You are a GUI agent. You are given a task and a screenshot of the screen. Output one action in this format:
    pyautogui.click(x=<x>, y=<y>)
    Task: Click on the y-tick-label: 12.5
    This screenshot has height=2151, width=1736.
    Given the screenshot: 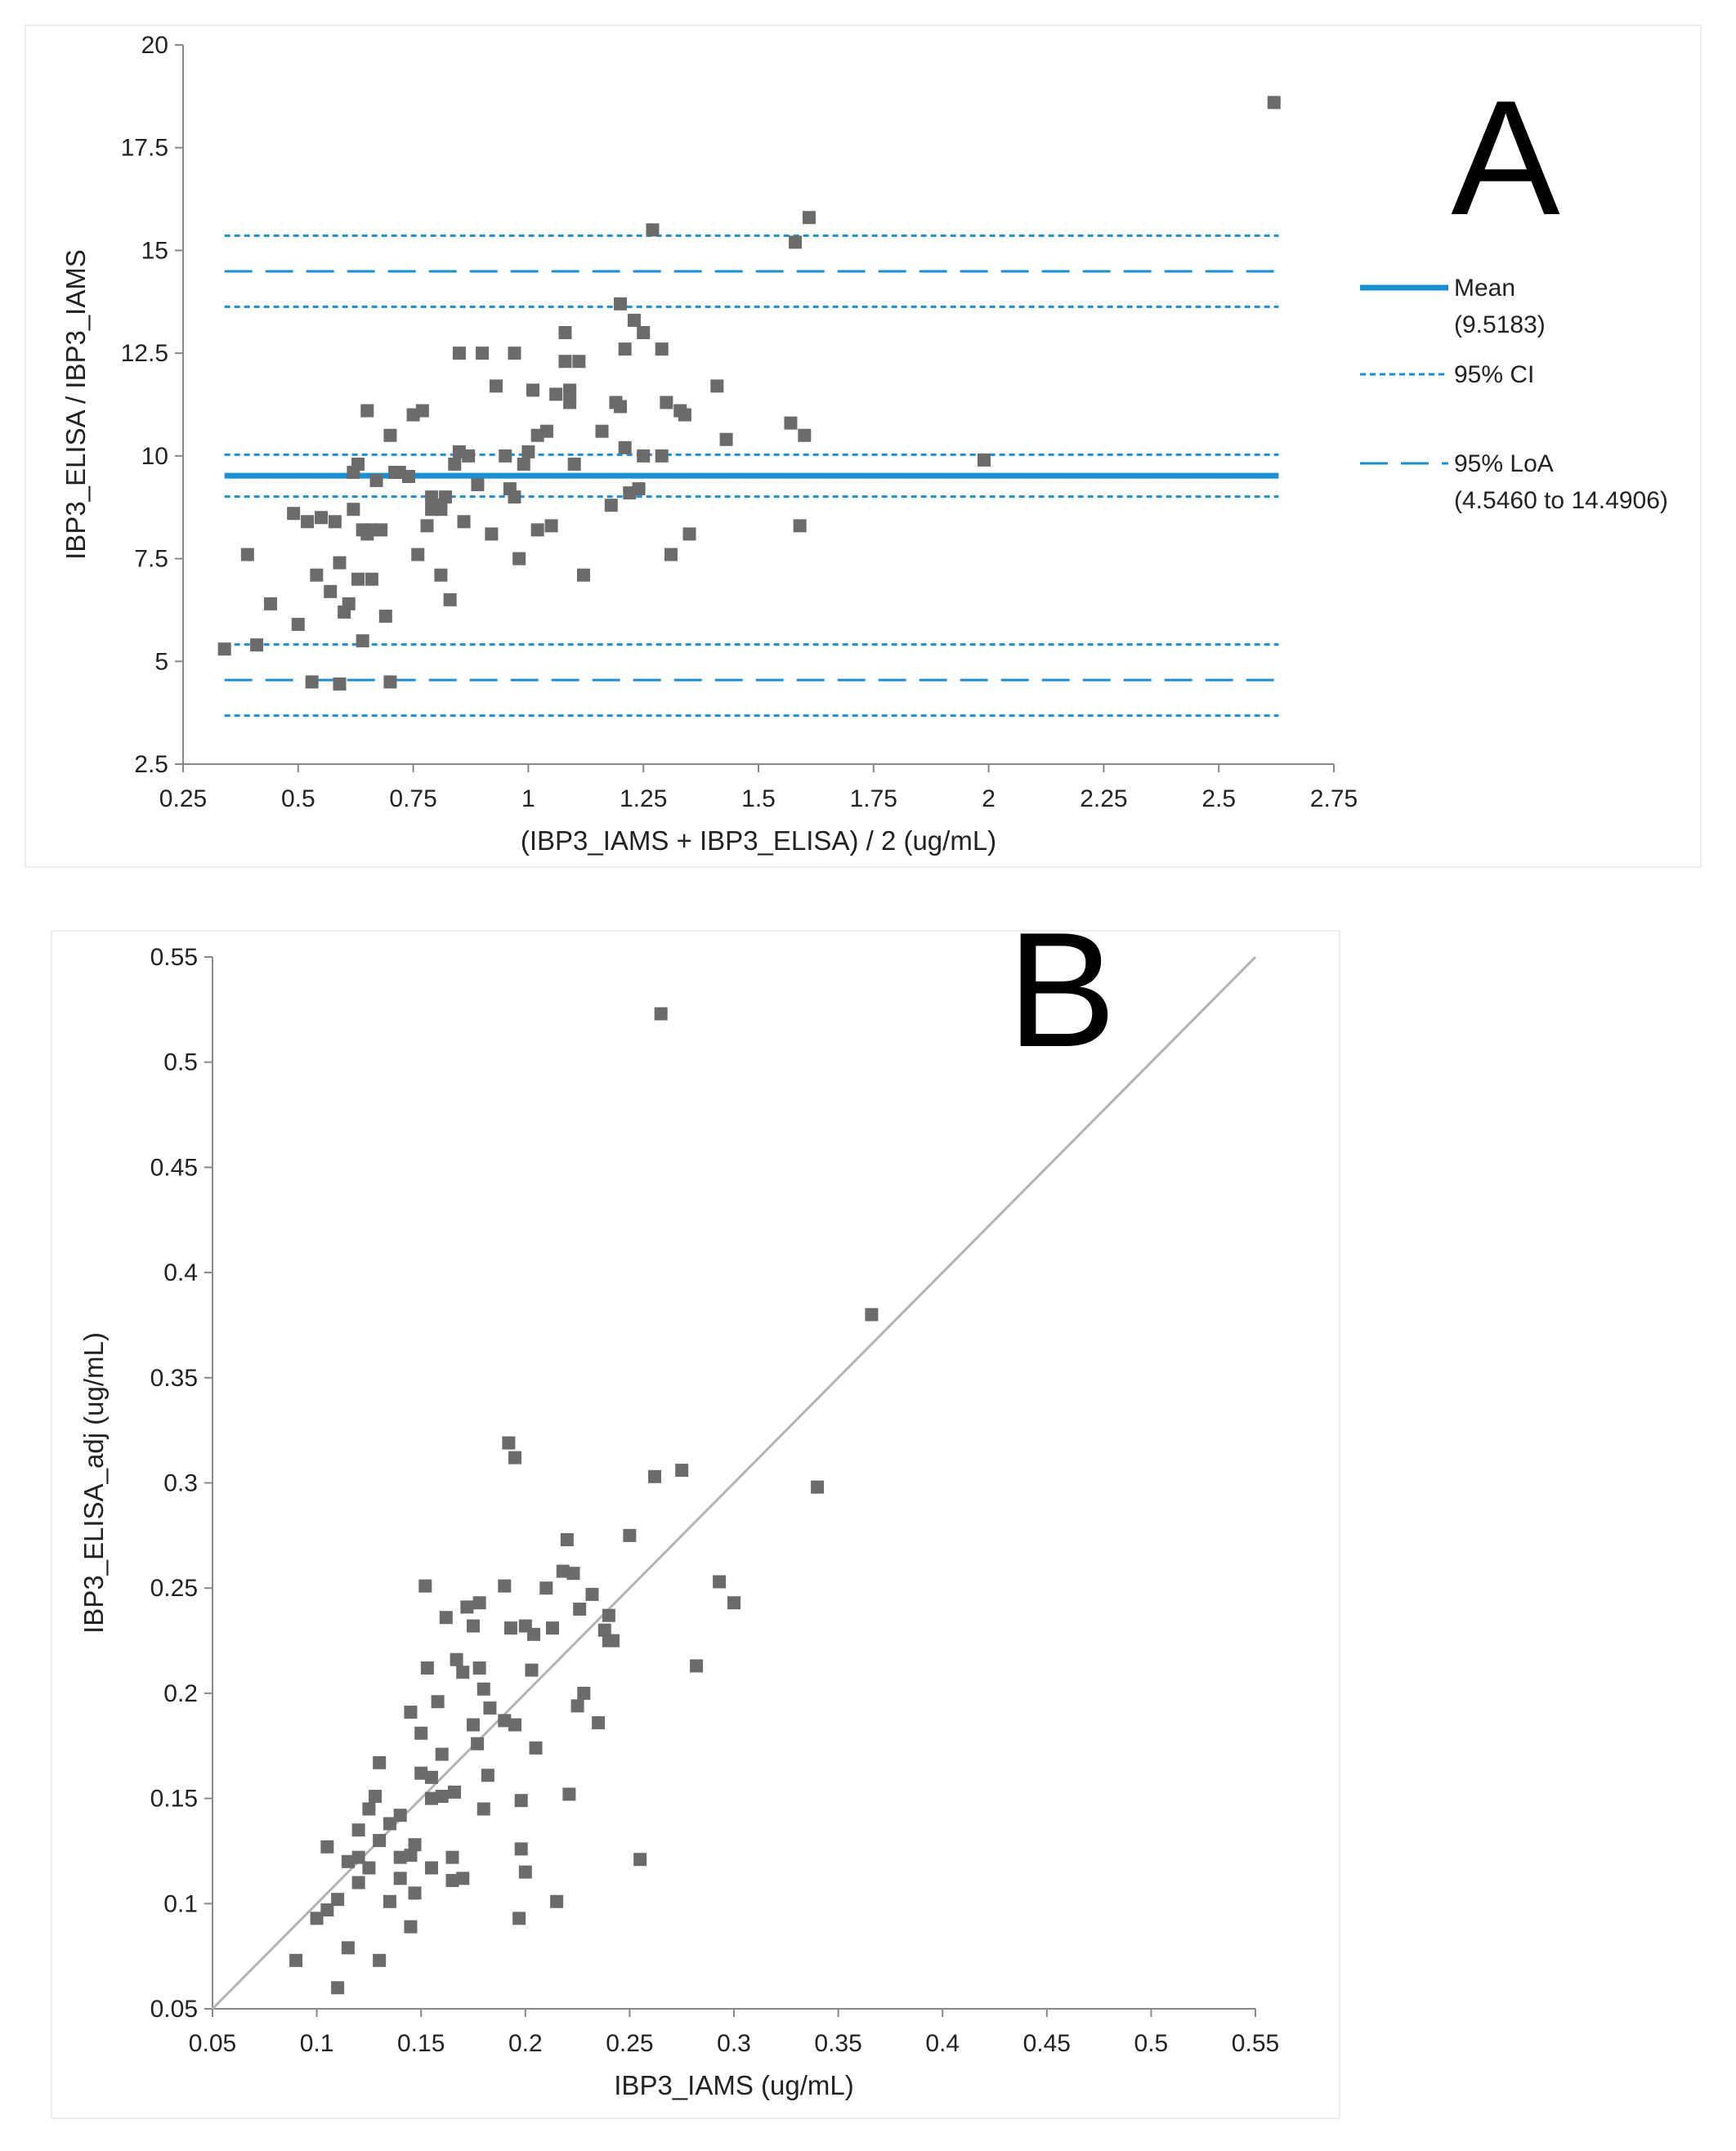 What is the action you would take?
    pyautogui.click(x=144, y=353)
    